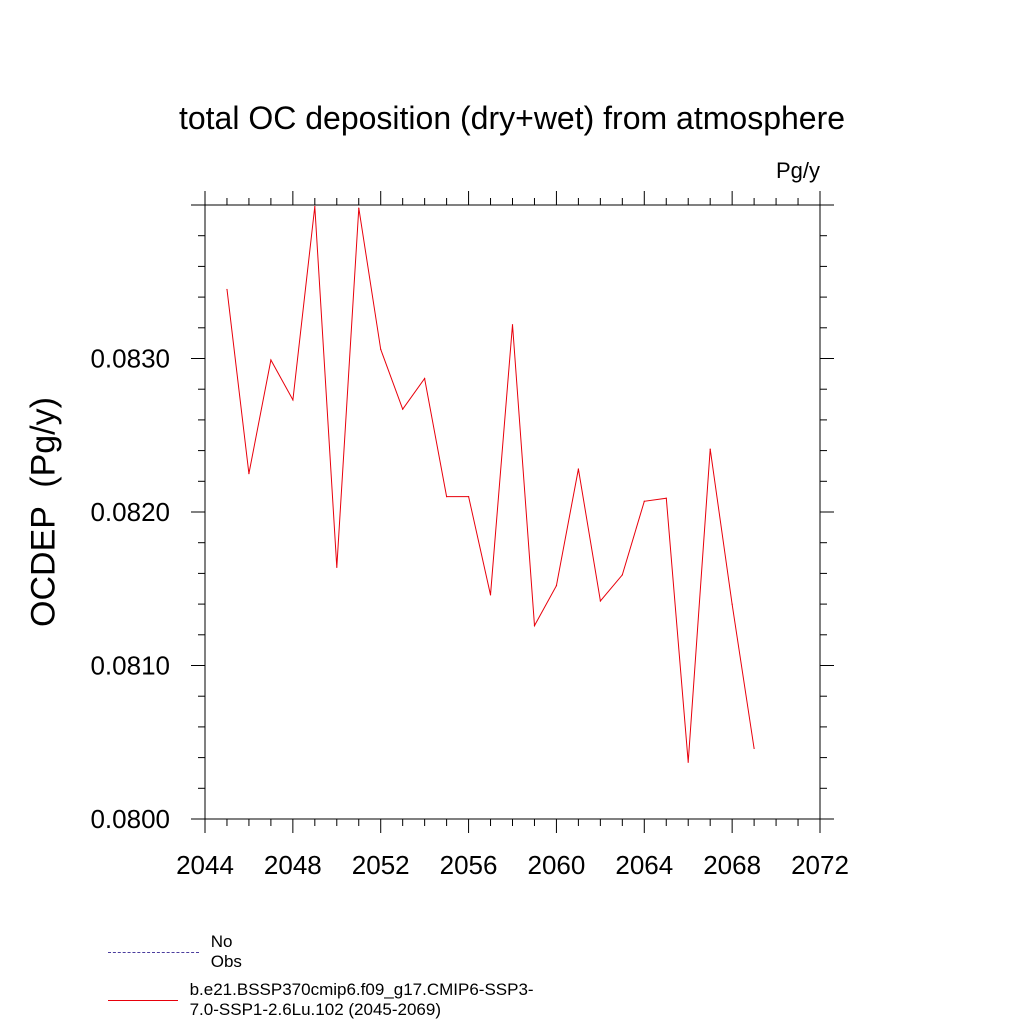  What do you see at coordinates (143, 1000) in the screenshot?
I see `legend-swatch-solid` at bounding box center [143, 1000].